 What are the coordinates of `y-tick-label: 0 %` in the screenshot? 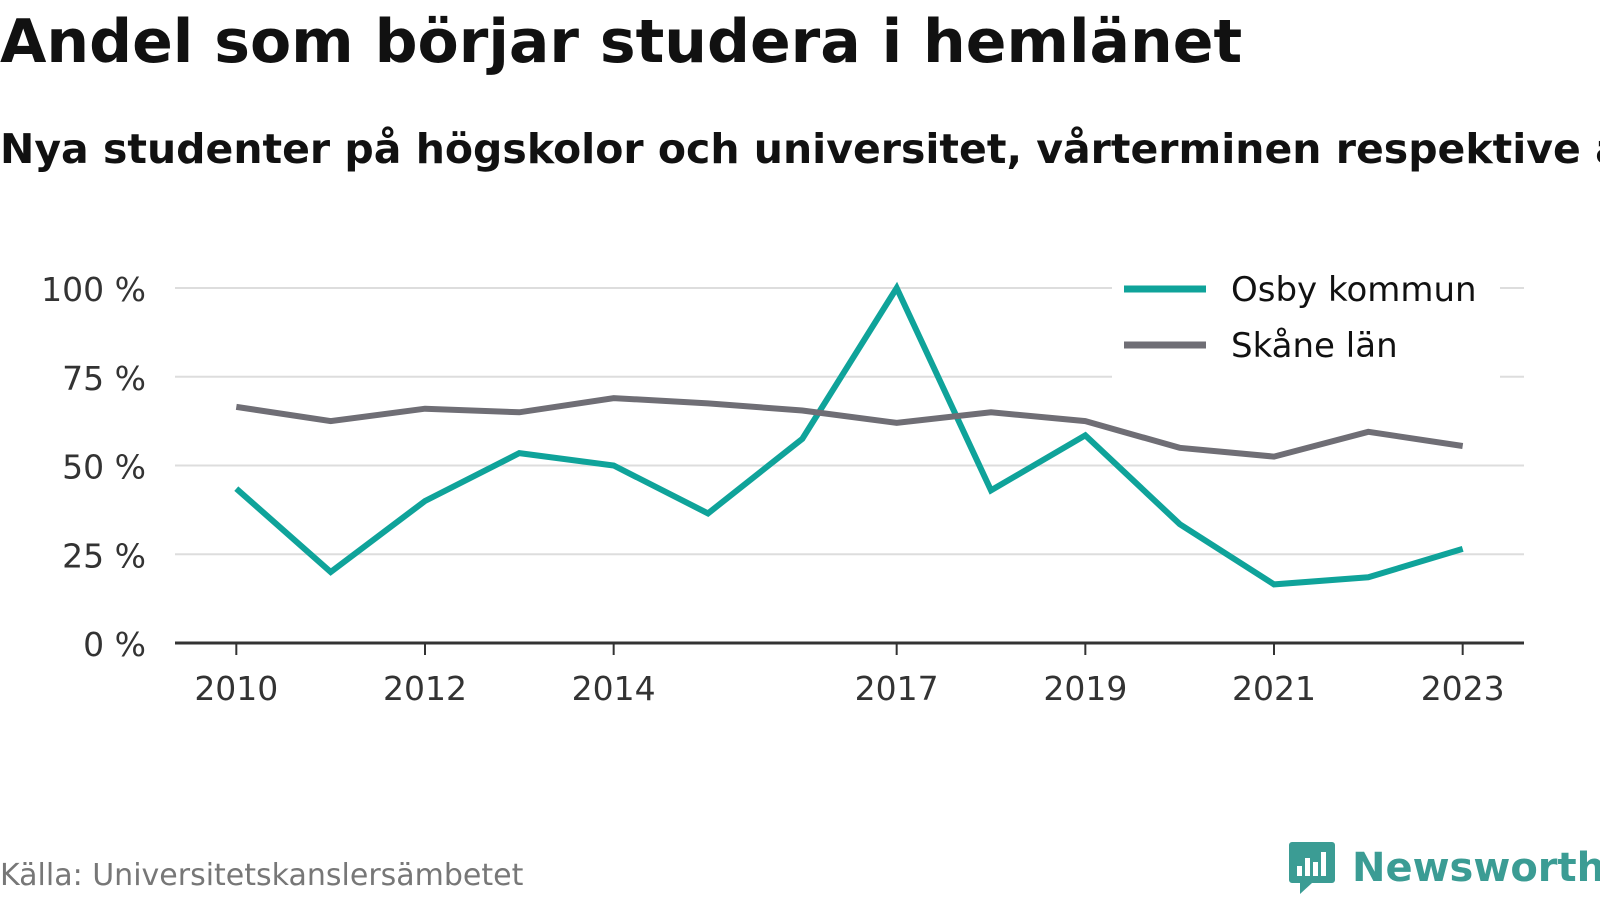 It's located at (114, 644).